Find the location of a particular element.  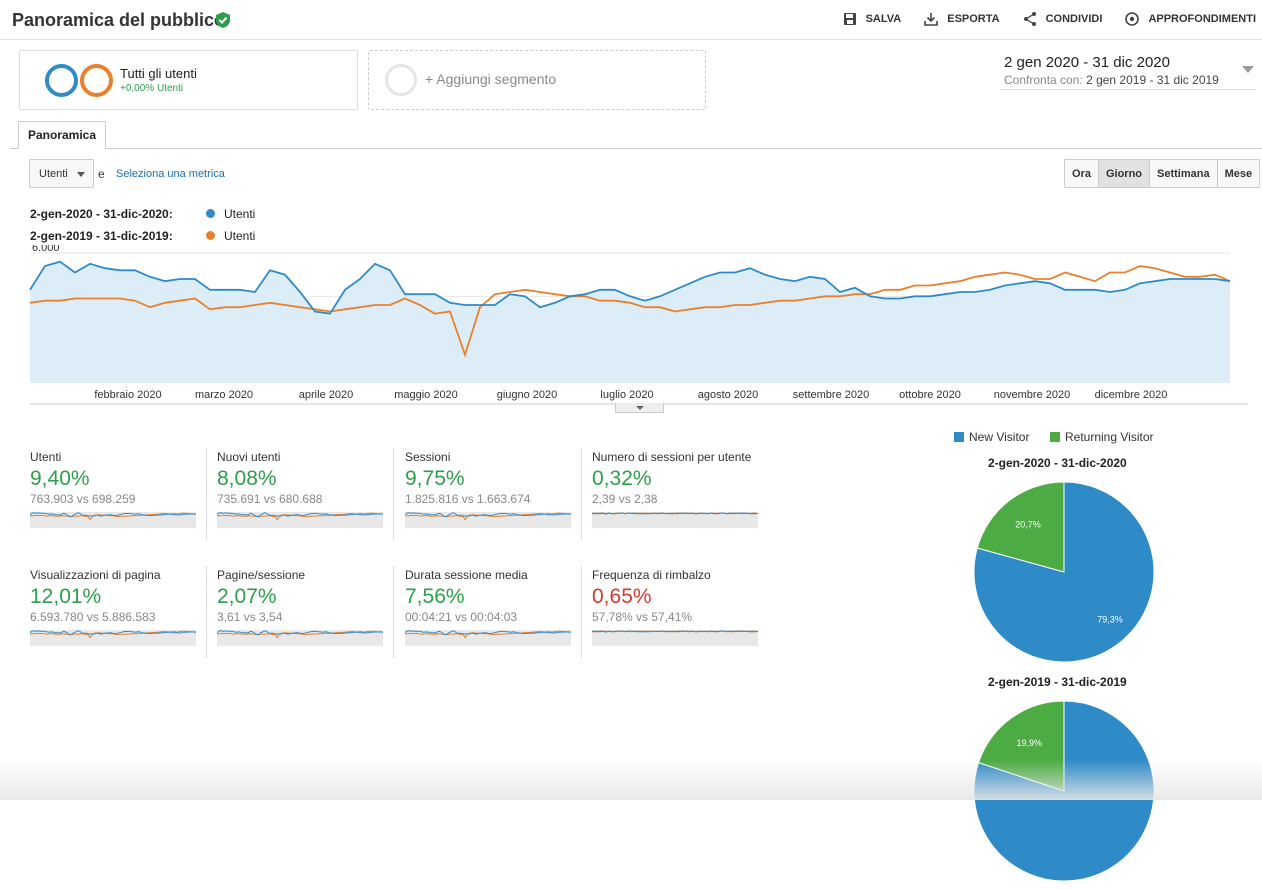

metric-change: 12,01% is located at coordinates (66, 596).